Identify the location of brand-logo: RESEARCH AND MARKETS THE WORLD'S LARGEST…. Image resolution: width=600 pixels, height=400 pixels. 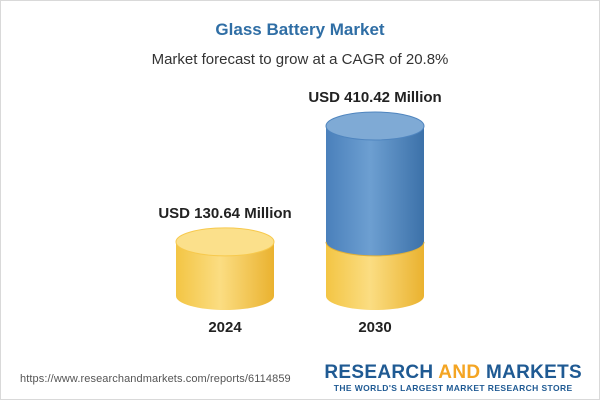
(453, 377).